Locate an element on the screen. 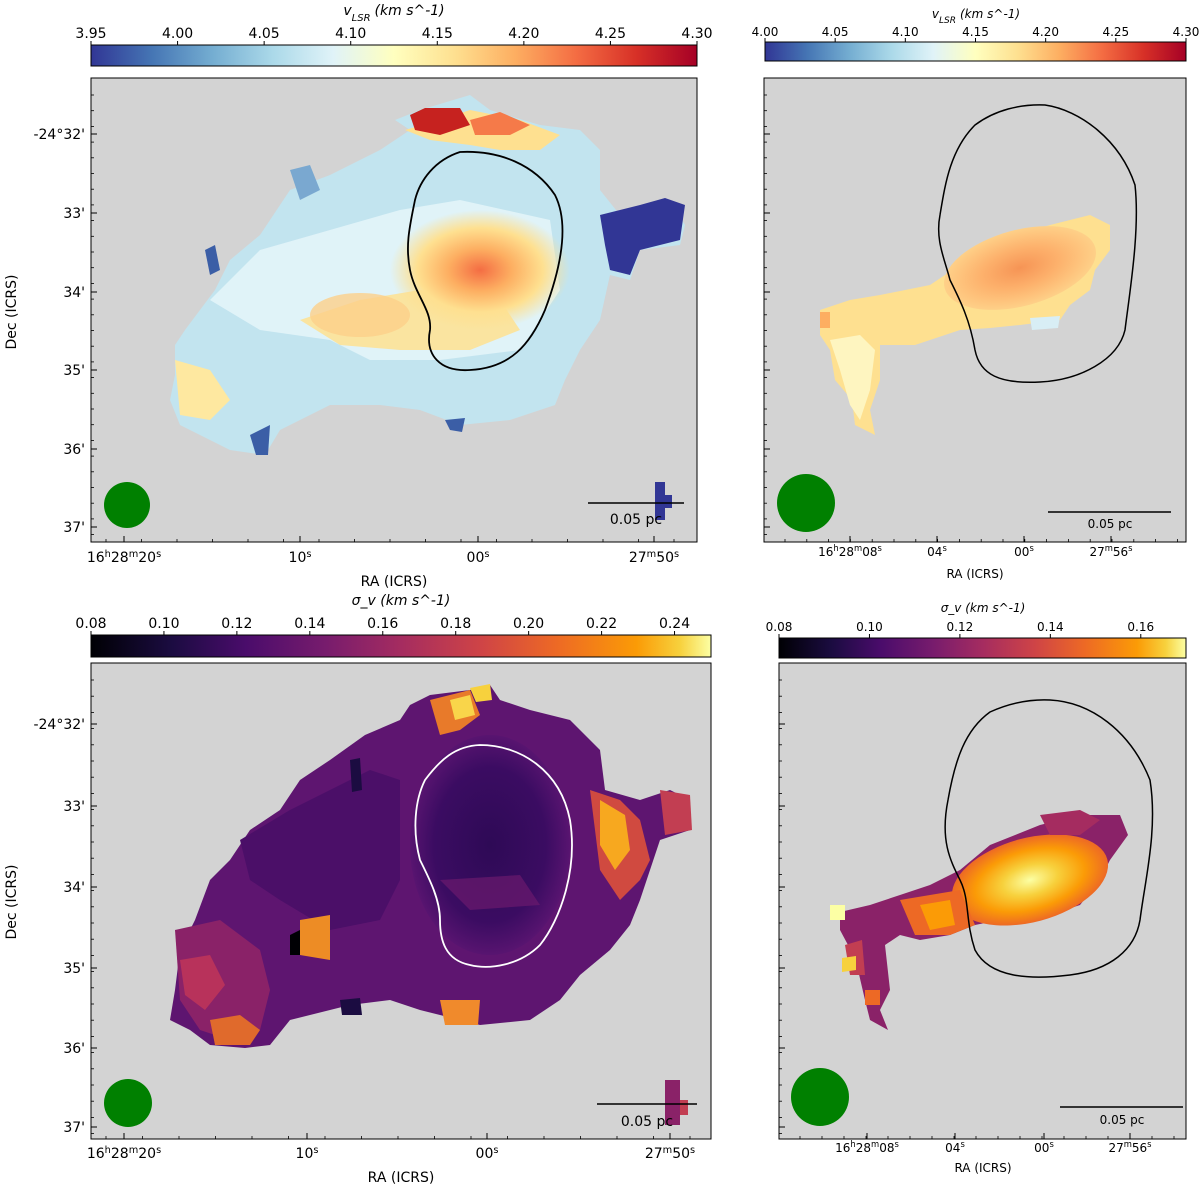  vlsr-right-map-emission is located at coordinates (965, 325).